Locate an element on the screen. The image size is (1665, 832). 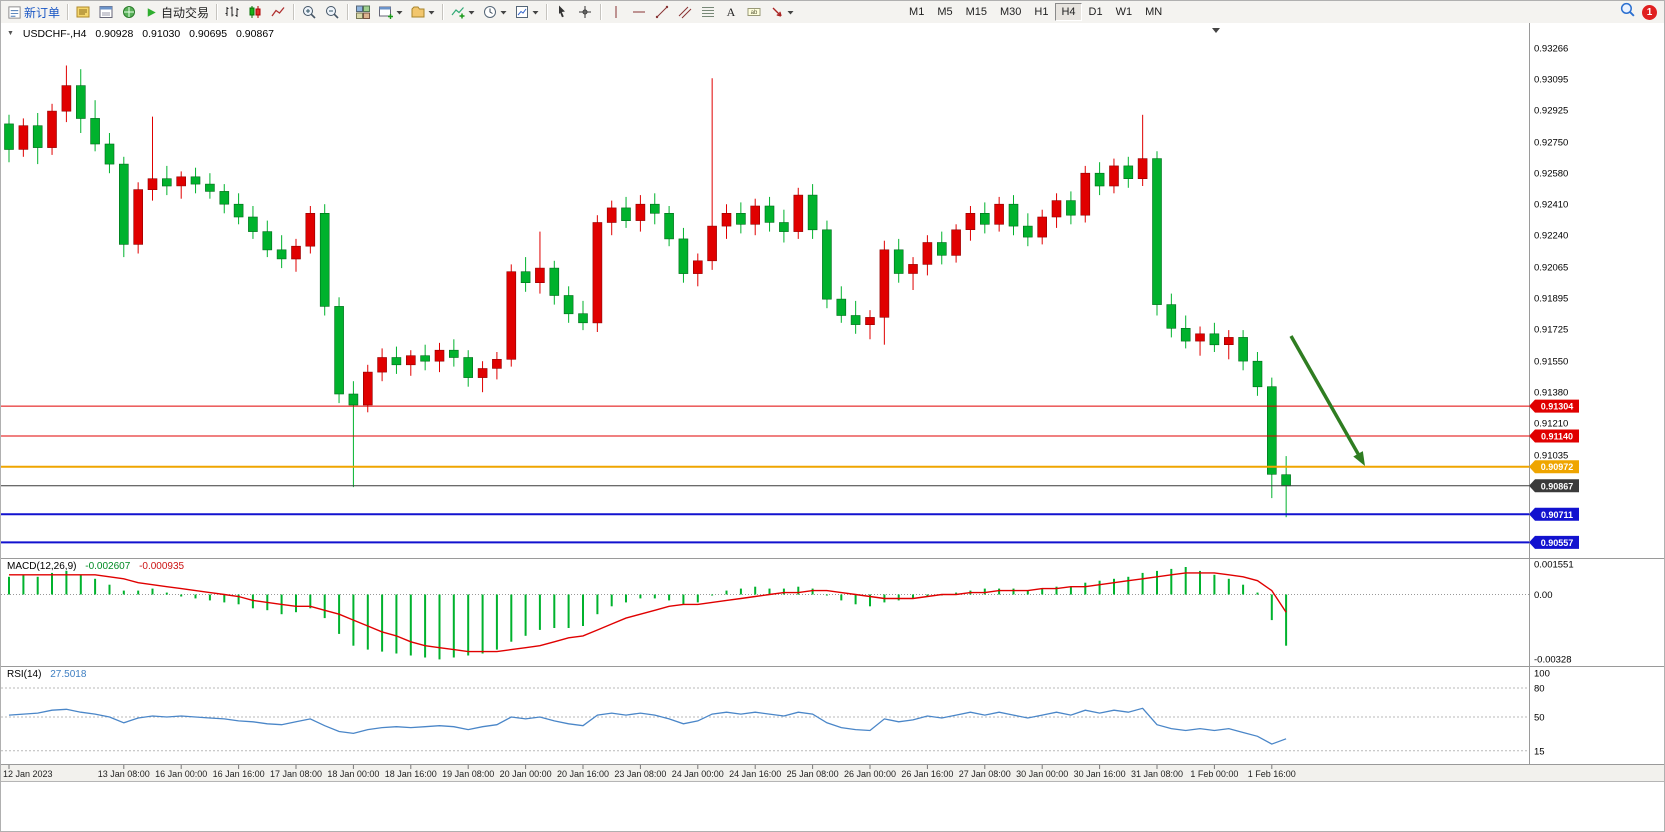
timeframe-h1: H1 is located at coordinates (1041, 12).